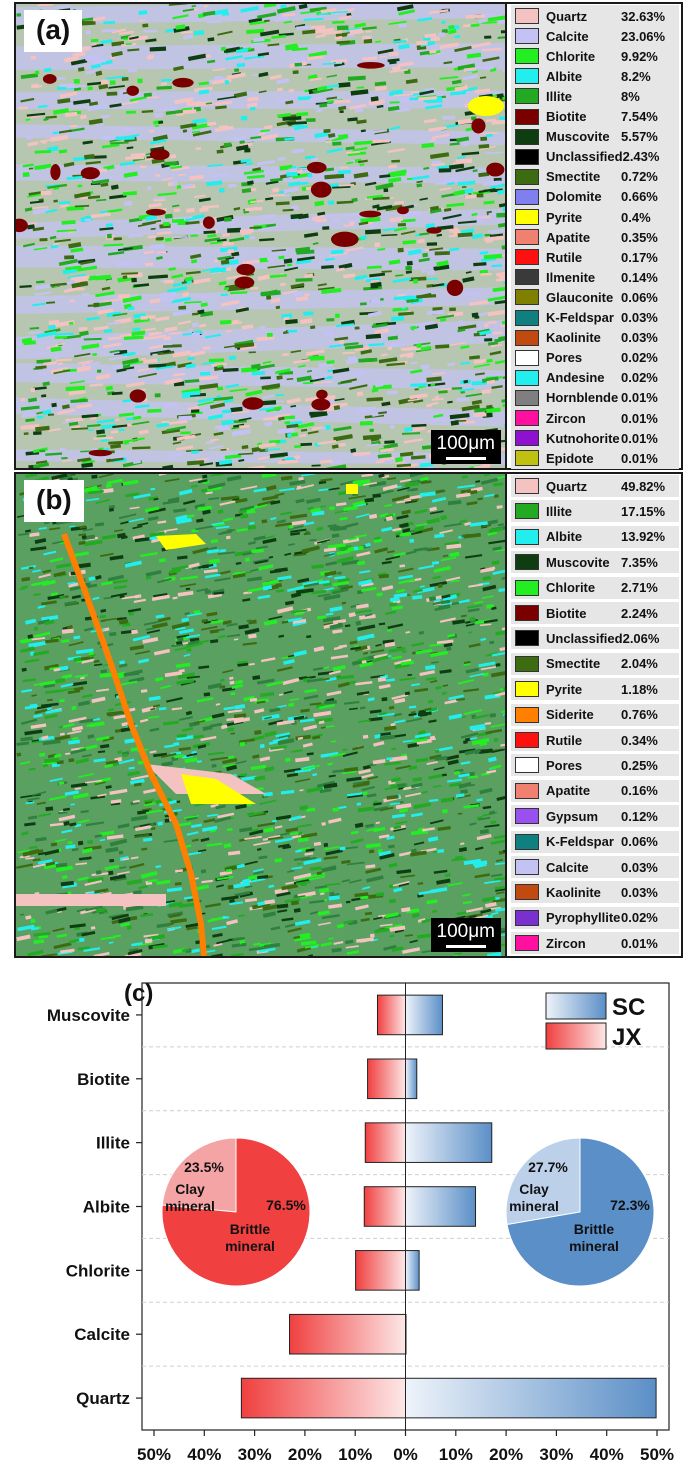  Describe the element at coordinates (355, 1454) in the screenshot. I see `x-tick-label: 10%` at that location.